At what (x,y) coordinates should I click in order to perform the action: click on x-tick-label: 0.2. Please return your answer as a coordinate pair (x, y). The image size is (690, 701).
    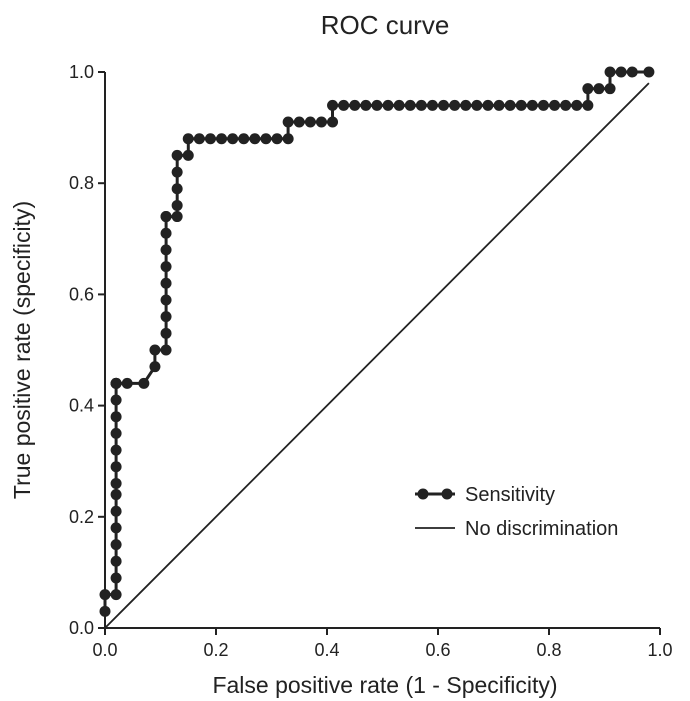
    Looking at the image, I should click on (215, 650).